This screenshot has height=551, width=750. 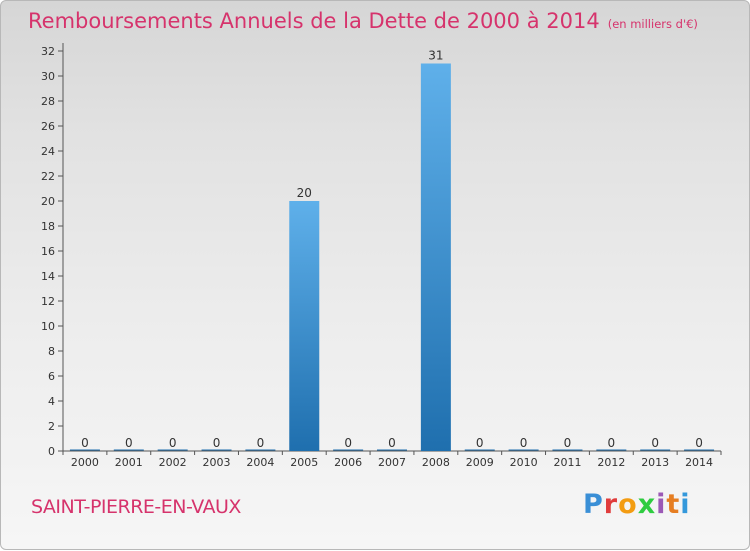 I want to click on chart-title-unit: (en milliers d'€), so click(x=652, y=24).